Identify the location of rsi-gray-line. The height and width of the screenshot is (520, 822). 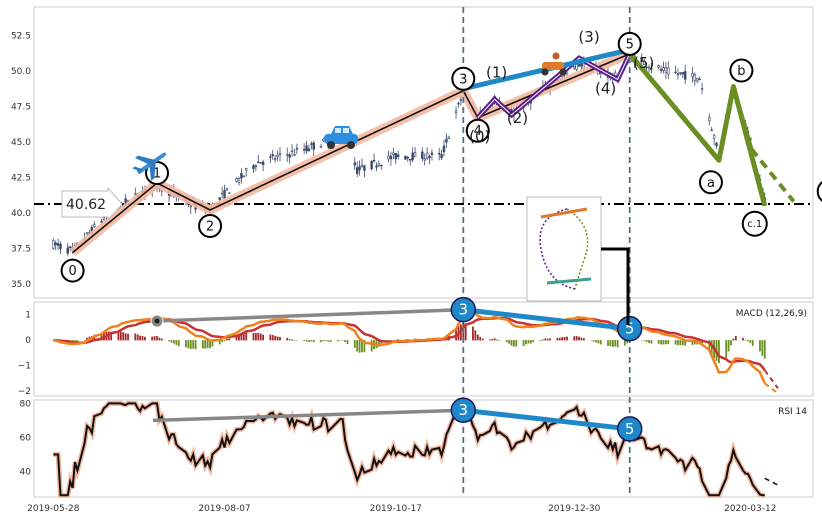
(308, 415).